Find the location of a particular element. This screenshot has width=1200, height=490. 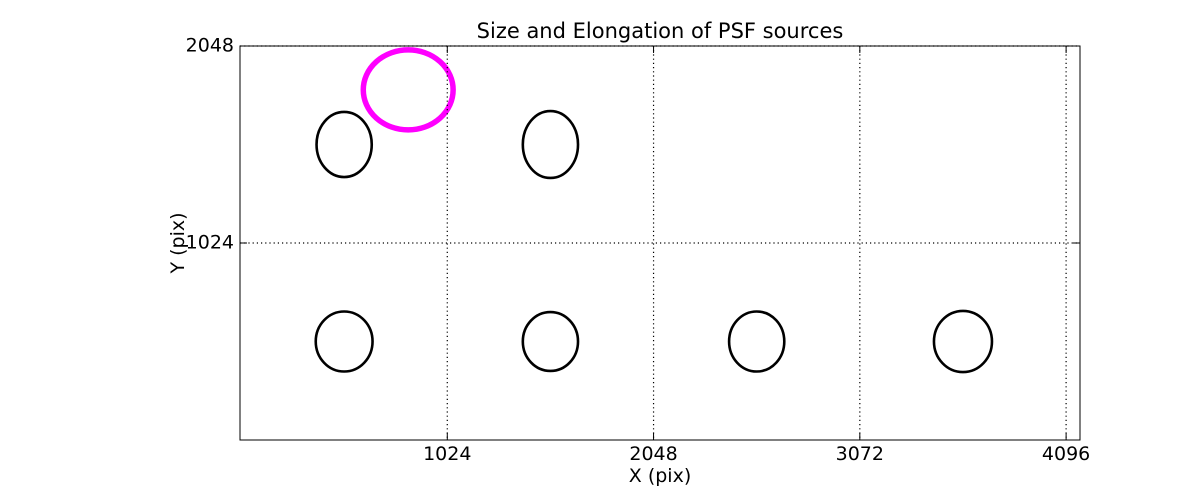

y-tick-label-2048: 2048 is located at coordinates (209, 45).